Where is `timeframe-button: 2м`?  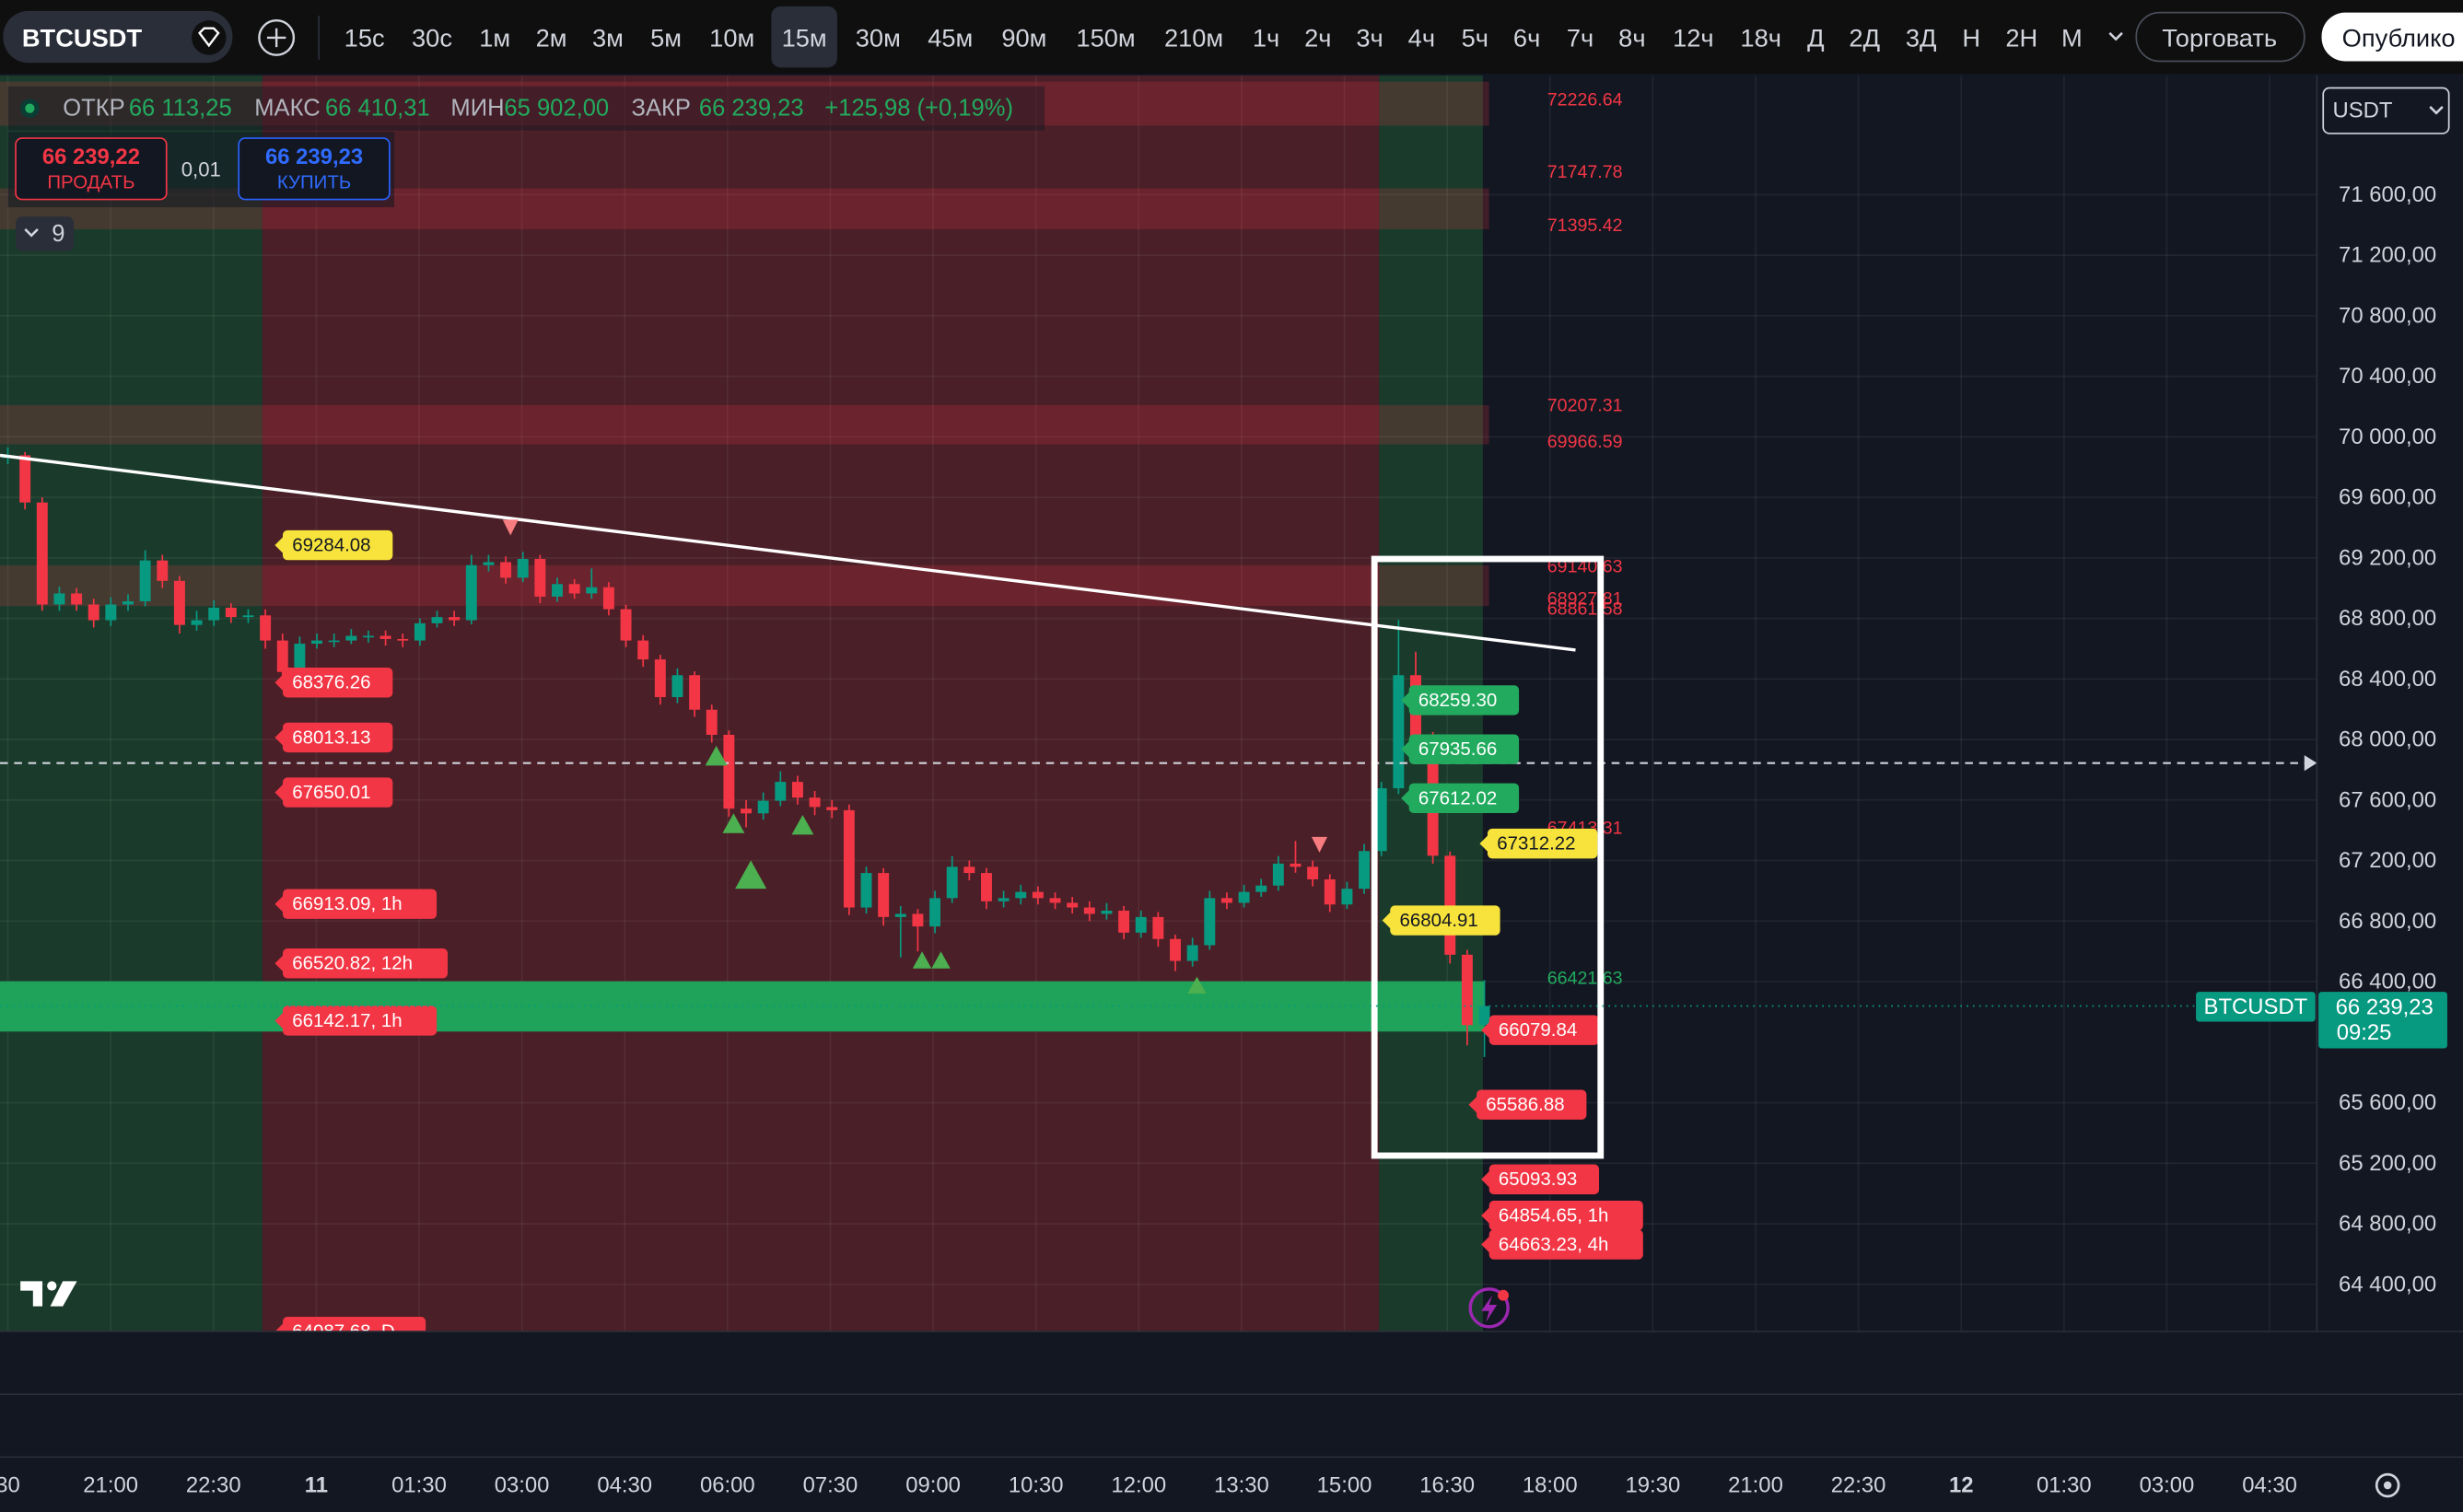
timeframe-button: 2м is located at coordinates (552, 38).